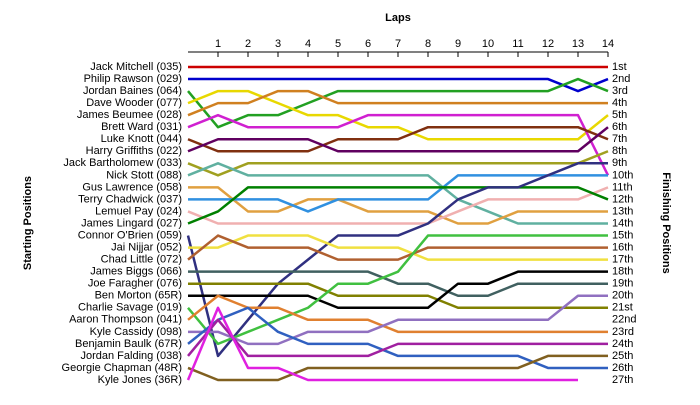 The height and width of the screenshot is (405, 700). What do you see at coordinates (622, 199) in the screenshot?
I see `finishing-label: 12th` at bounding box center [622, 199].